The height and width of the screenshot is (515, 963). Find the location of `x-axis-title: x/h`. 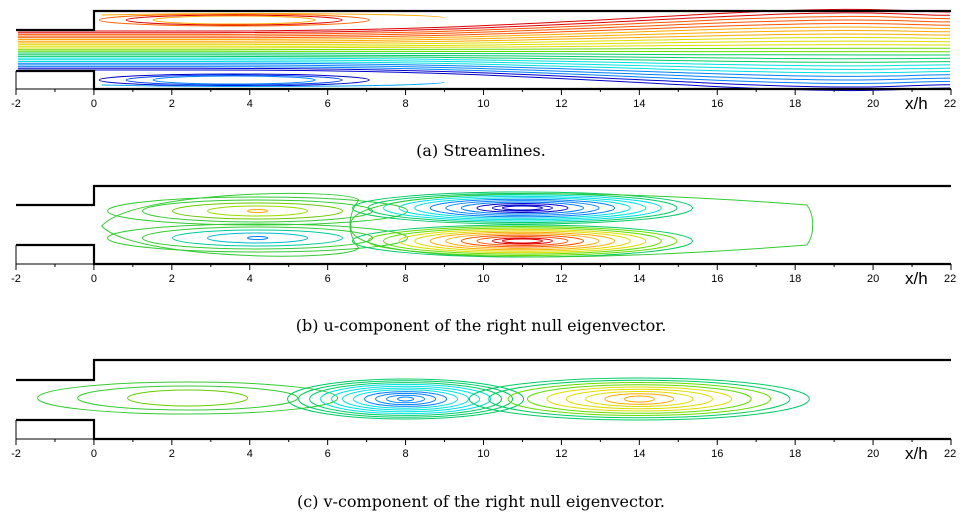

x-axis-title: x/h is located at coordinates (916, 103).